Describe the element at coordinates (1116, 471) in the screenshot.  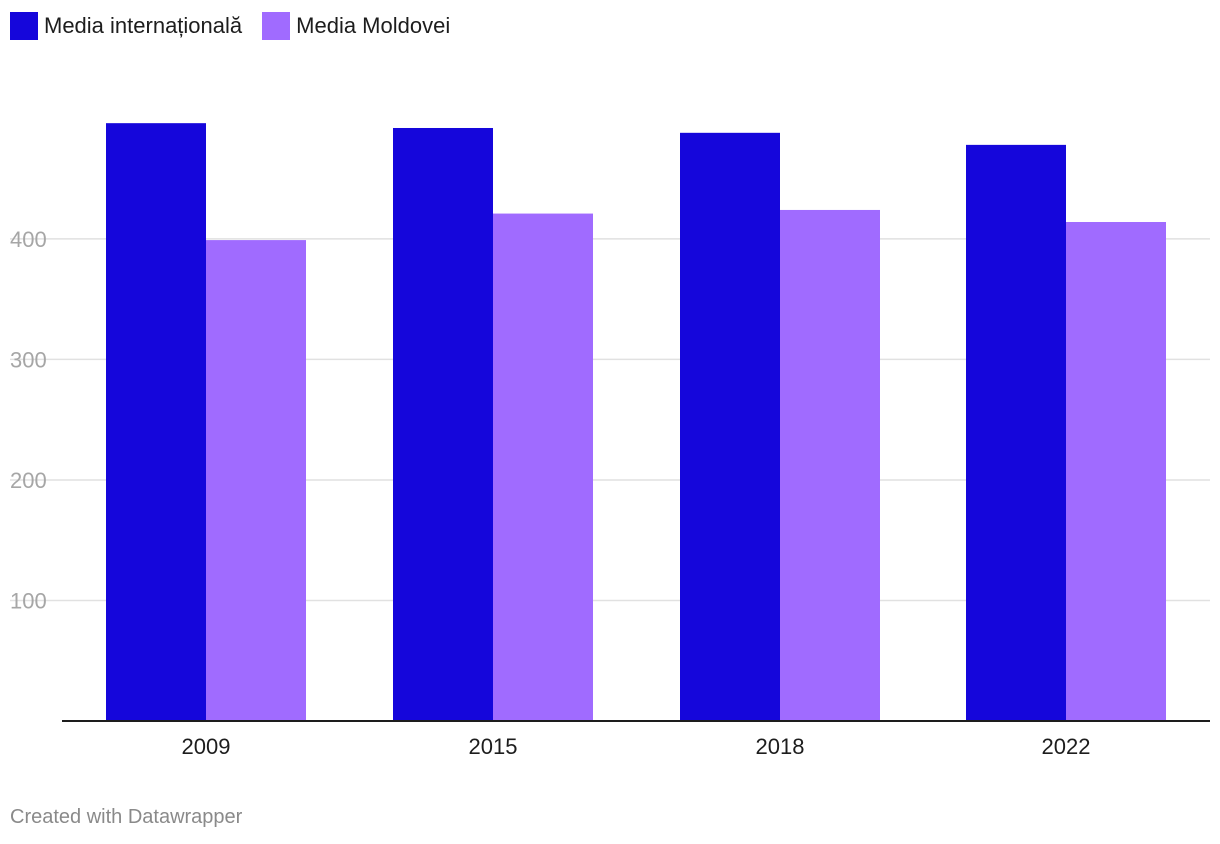
I see `bar-moldova-2022` at that location.